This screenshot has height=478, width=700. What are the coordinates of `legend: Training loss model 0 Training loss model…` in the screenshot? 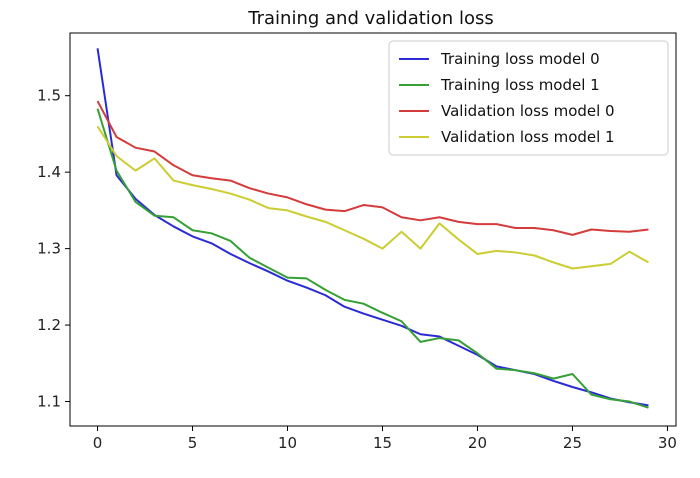 It's located at (528, 98).